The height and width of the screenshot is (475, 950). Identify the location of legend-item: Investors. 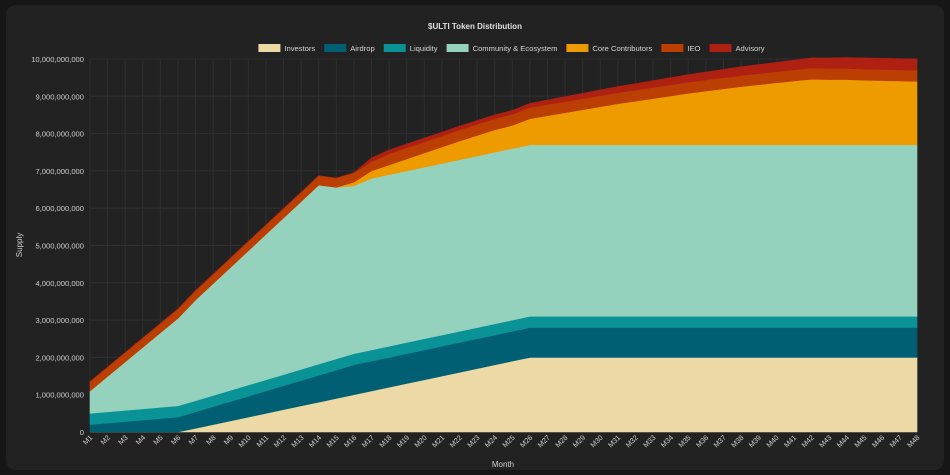
(286, 48).